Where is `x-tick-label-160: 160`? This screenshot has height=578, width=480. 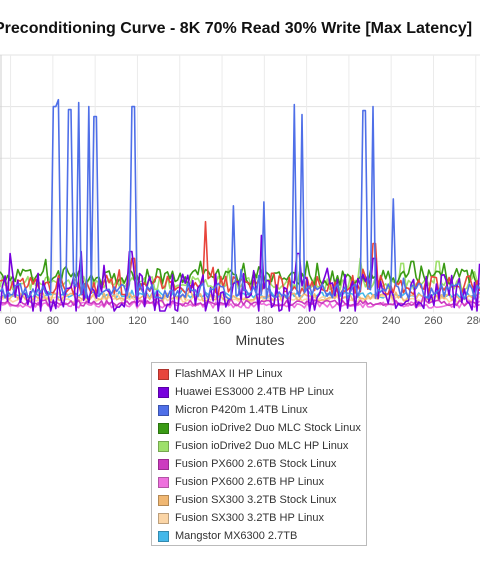
x-tick-label-160: 160 is located at coordinates (222, 321).